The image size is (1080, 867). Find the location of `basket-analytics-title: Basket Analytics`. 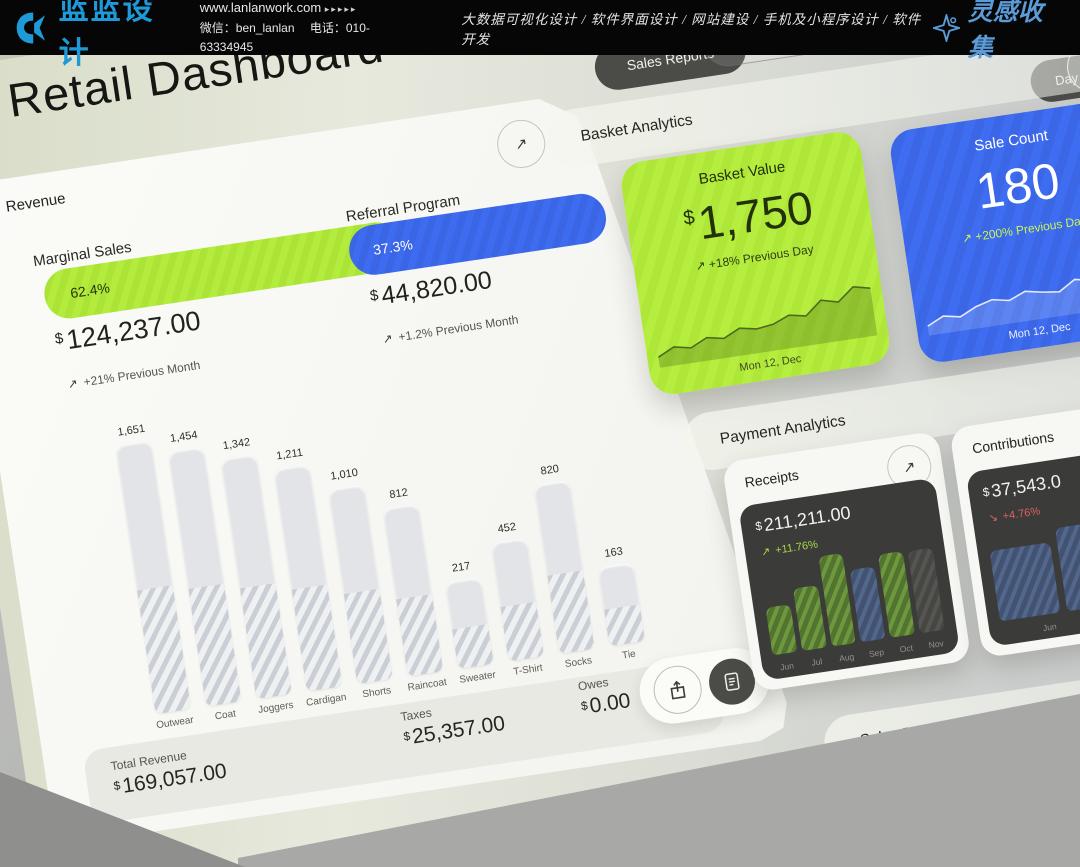

basket-analytics-title: Basket Analytics is located at coordinates (636, 128).